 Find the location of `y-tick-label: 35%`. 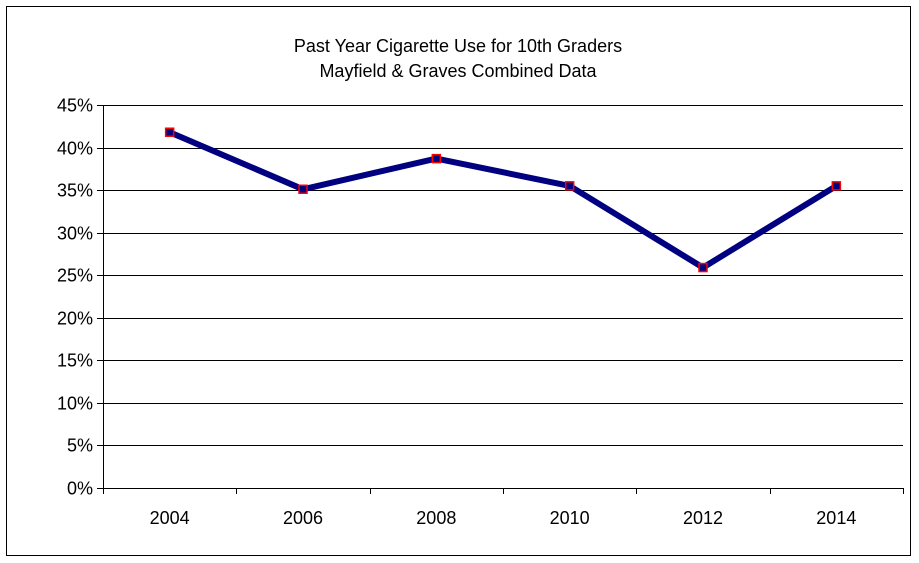

y-tick-label: 35% is located at coordinates (75, 191).